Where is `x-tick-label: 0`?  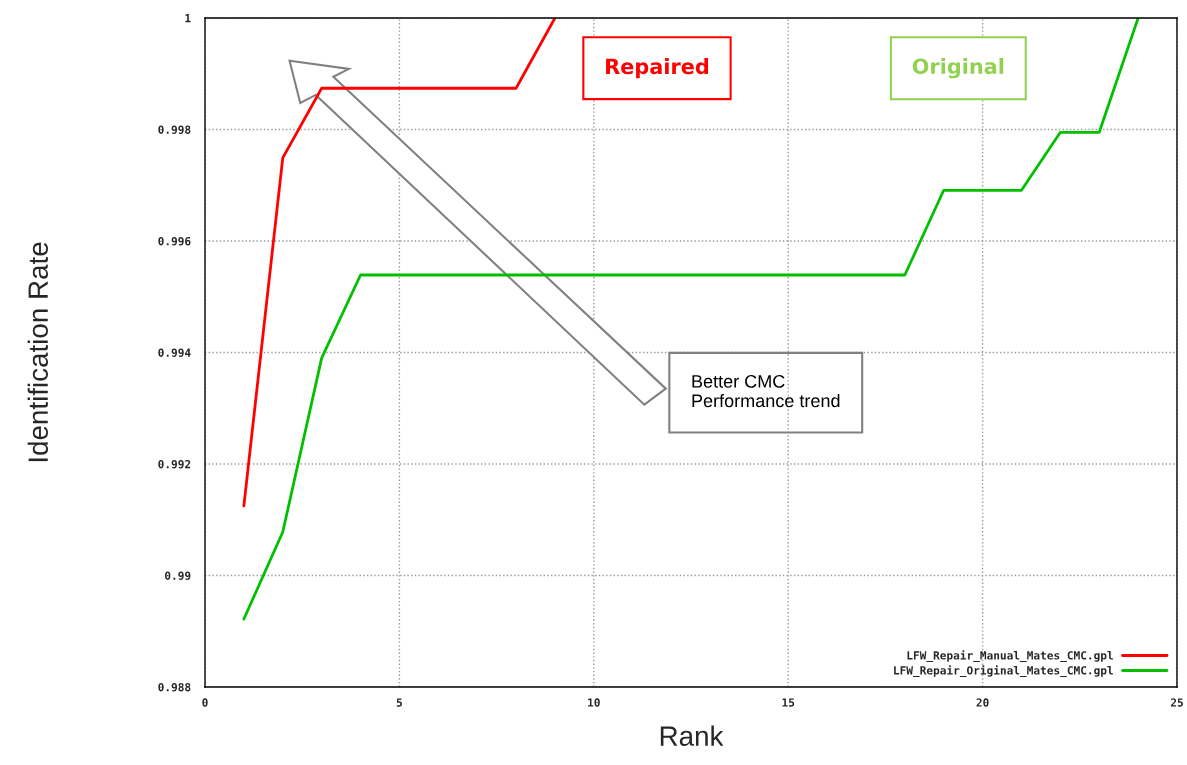
x-tick-label: 0 is located at coordinates (205, 702).